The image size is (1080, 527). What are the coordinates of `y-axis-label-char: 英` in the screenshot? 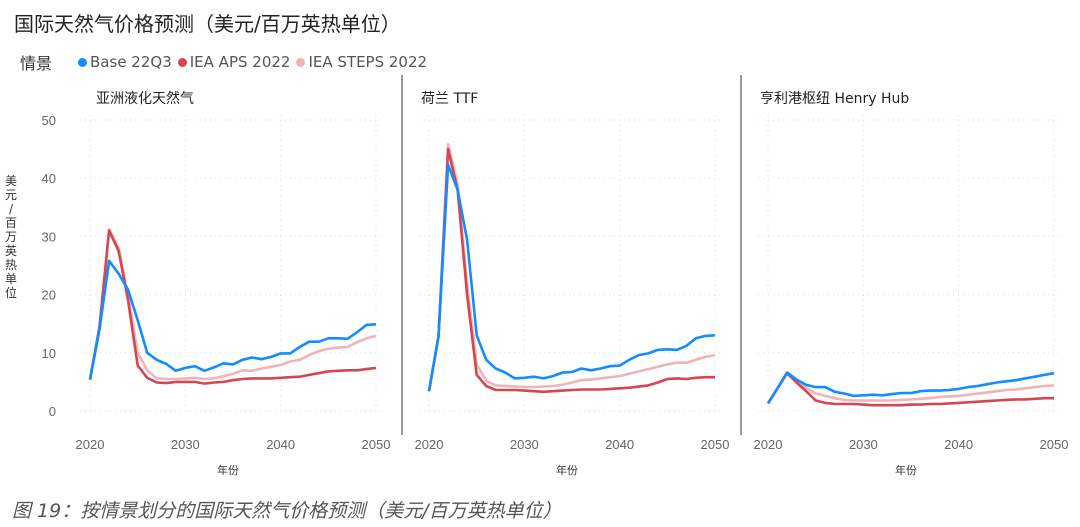 It's located at (11, 251).